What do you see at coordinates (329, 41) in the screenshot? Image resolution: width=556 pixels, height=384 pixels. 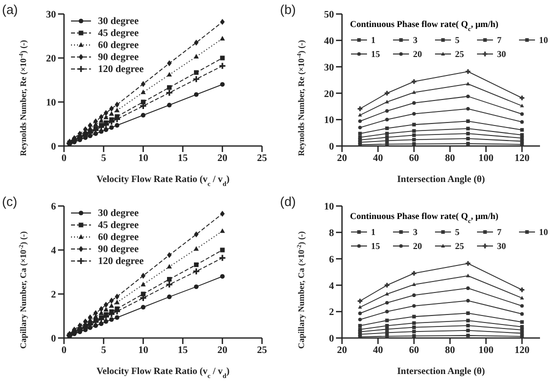 I see `y-tick-label: 40` at bounding box center [329, 41].